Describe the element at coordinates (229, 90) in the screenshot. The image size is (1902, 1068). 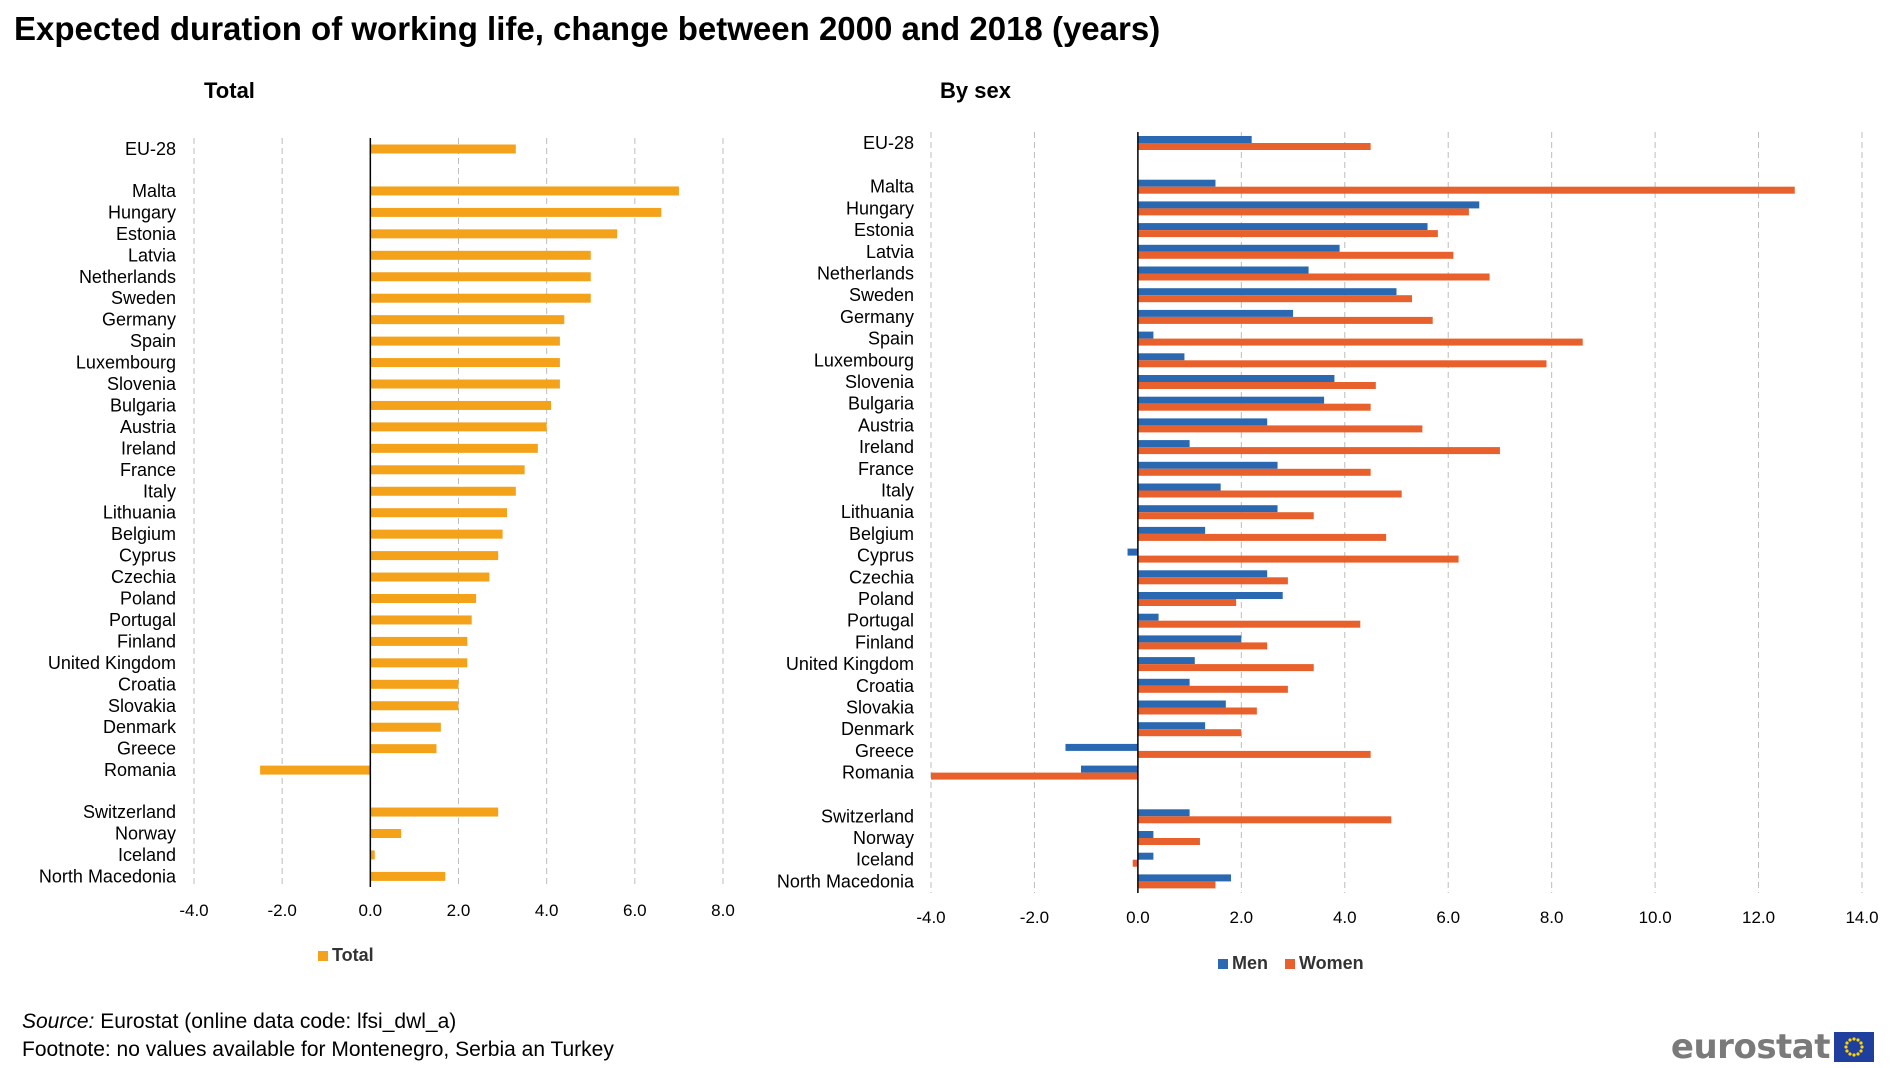
I see `panel-title-total: Total` at that location.